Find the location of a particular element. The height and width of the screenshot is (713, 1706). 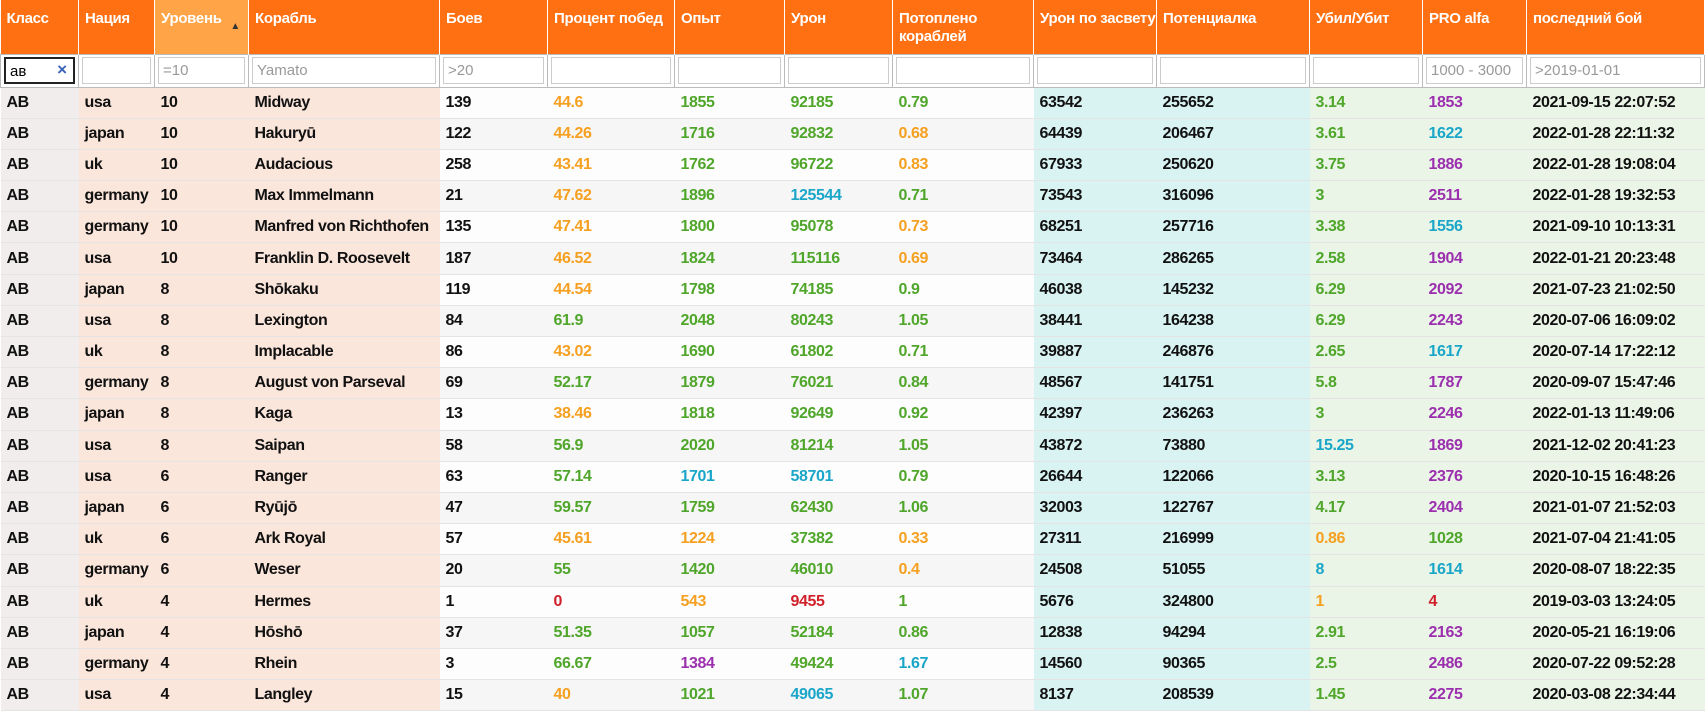

filter-cell: Yamato is located at coordinates (344, 70).